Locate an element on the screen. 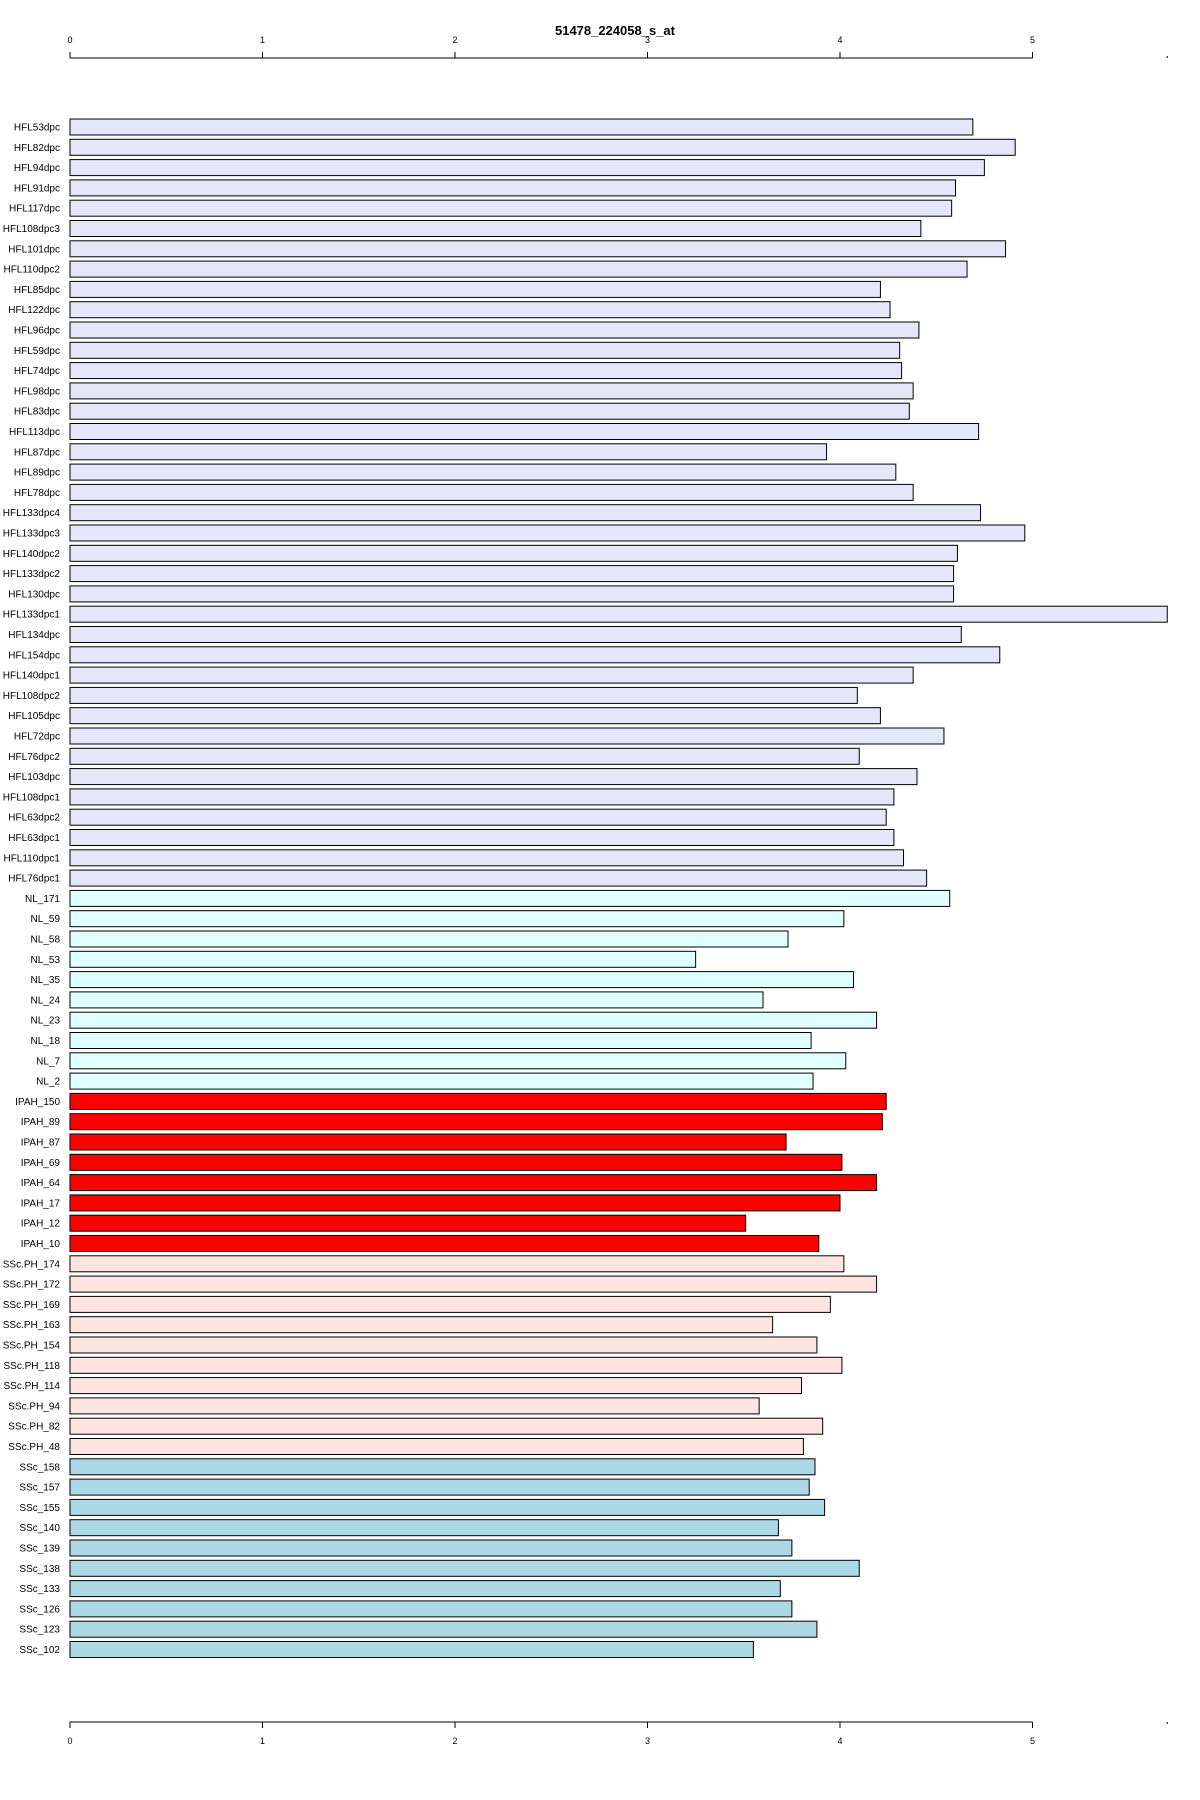 The image size is (1200, 1800). bar-SSc.PH_169 is located at coordinates (450, 1304).